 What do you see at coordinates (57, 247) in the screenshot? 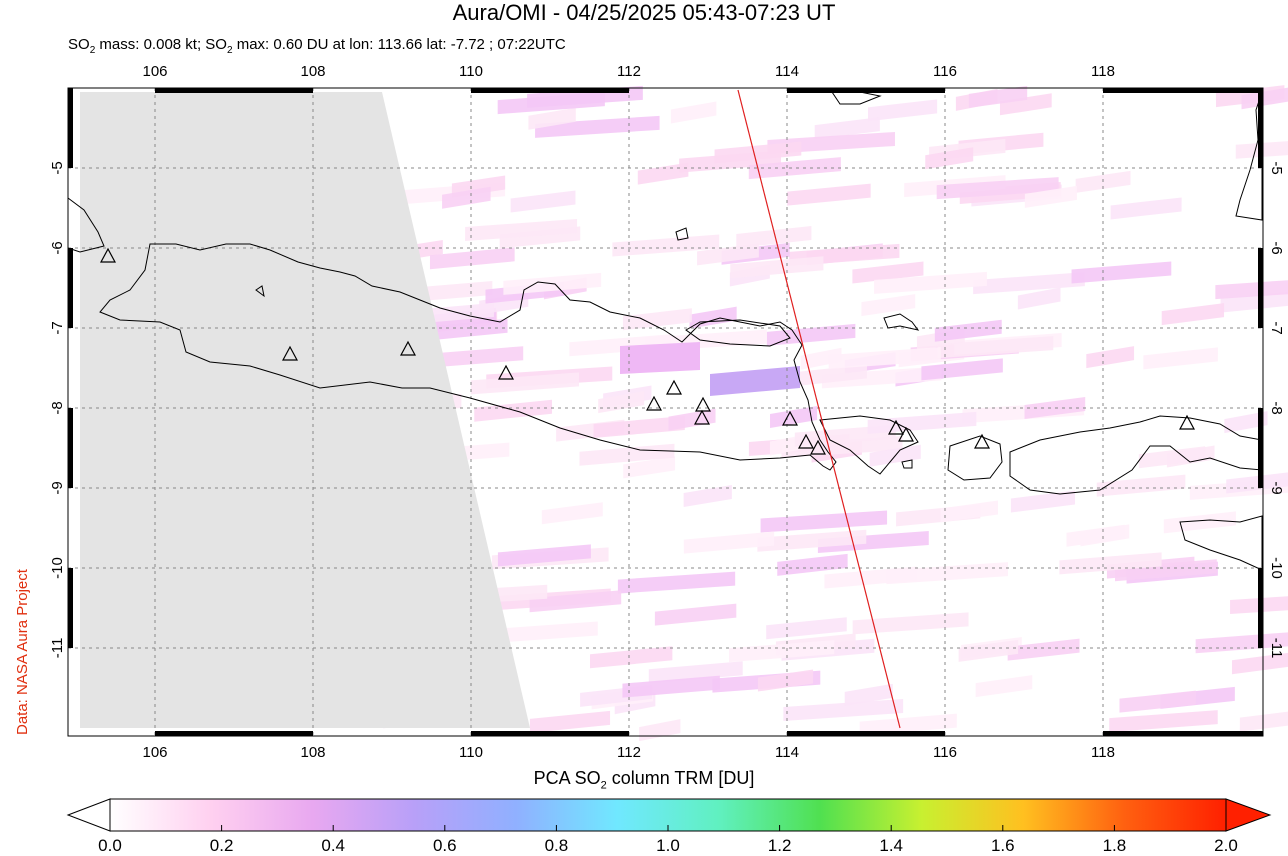
I see `lat-tick-label-left: -6` at bounding box center [57, 247].